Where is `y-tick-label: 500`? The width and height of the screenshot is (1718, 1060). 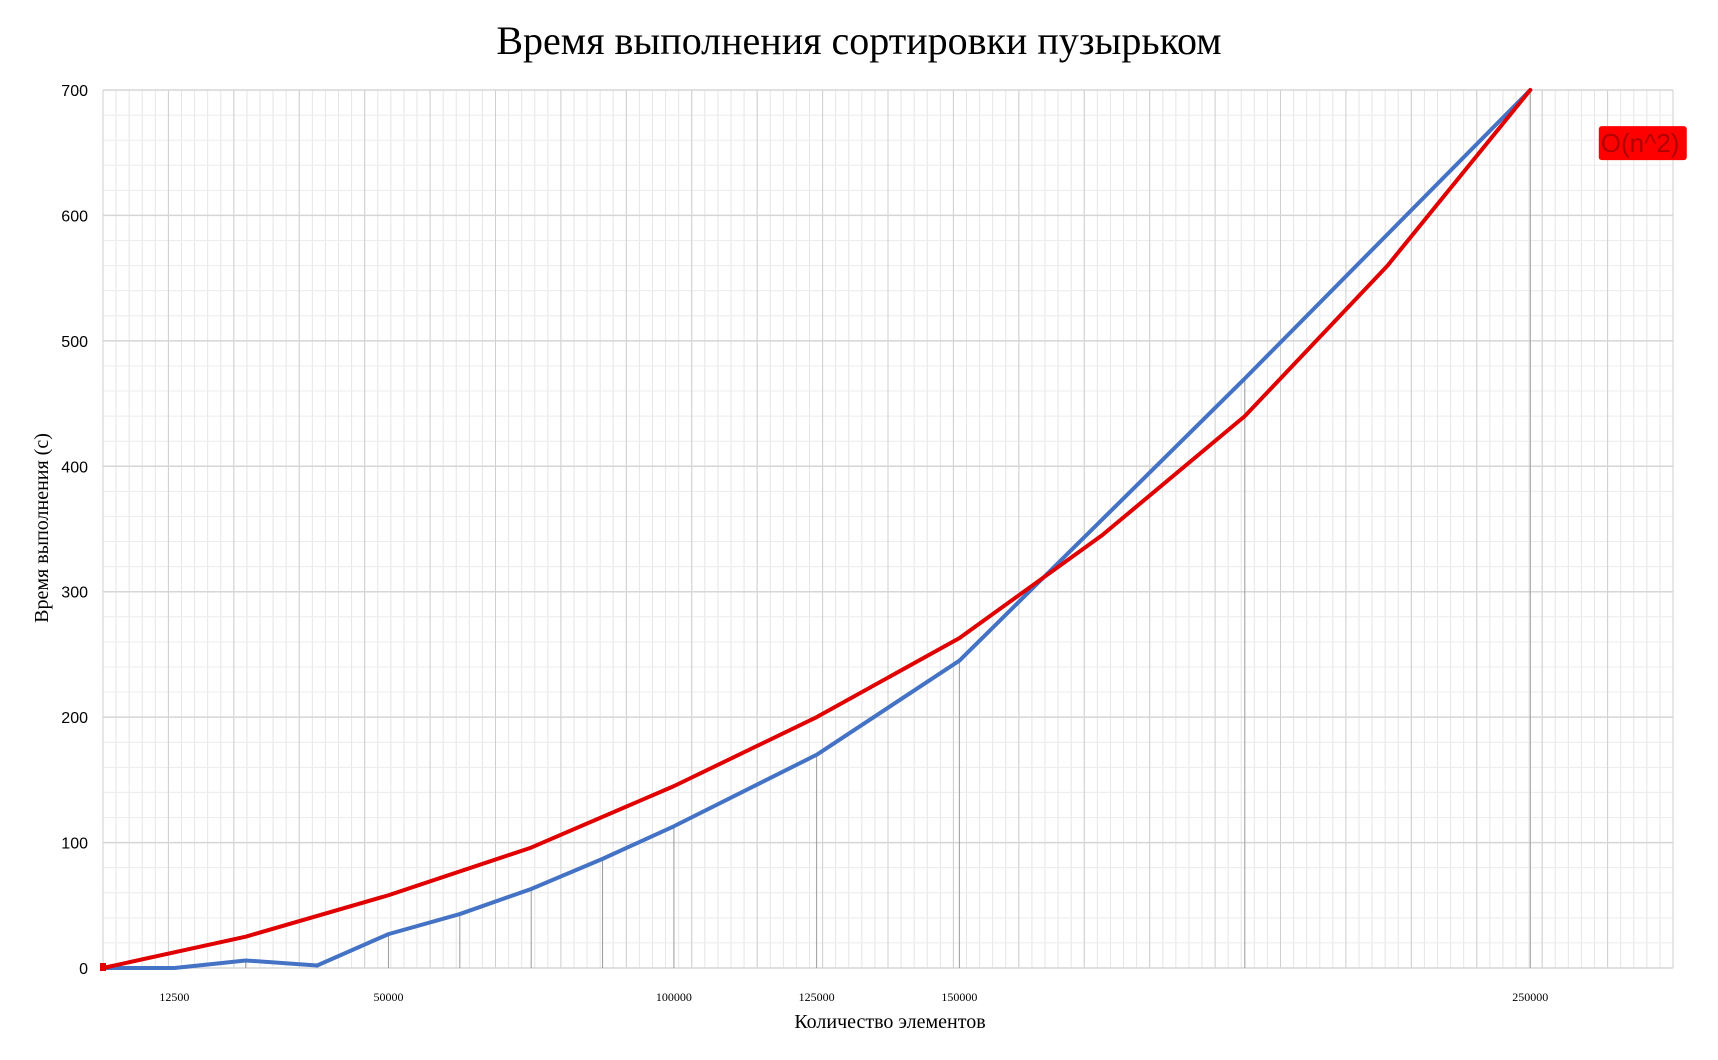 y-tick-label: 500 is located at coordinates (74, 342).